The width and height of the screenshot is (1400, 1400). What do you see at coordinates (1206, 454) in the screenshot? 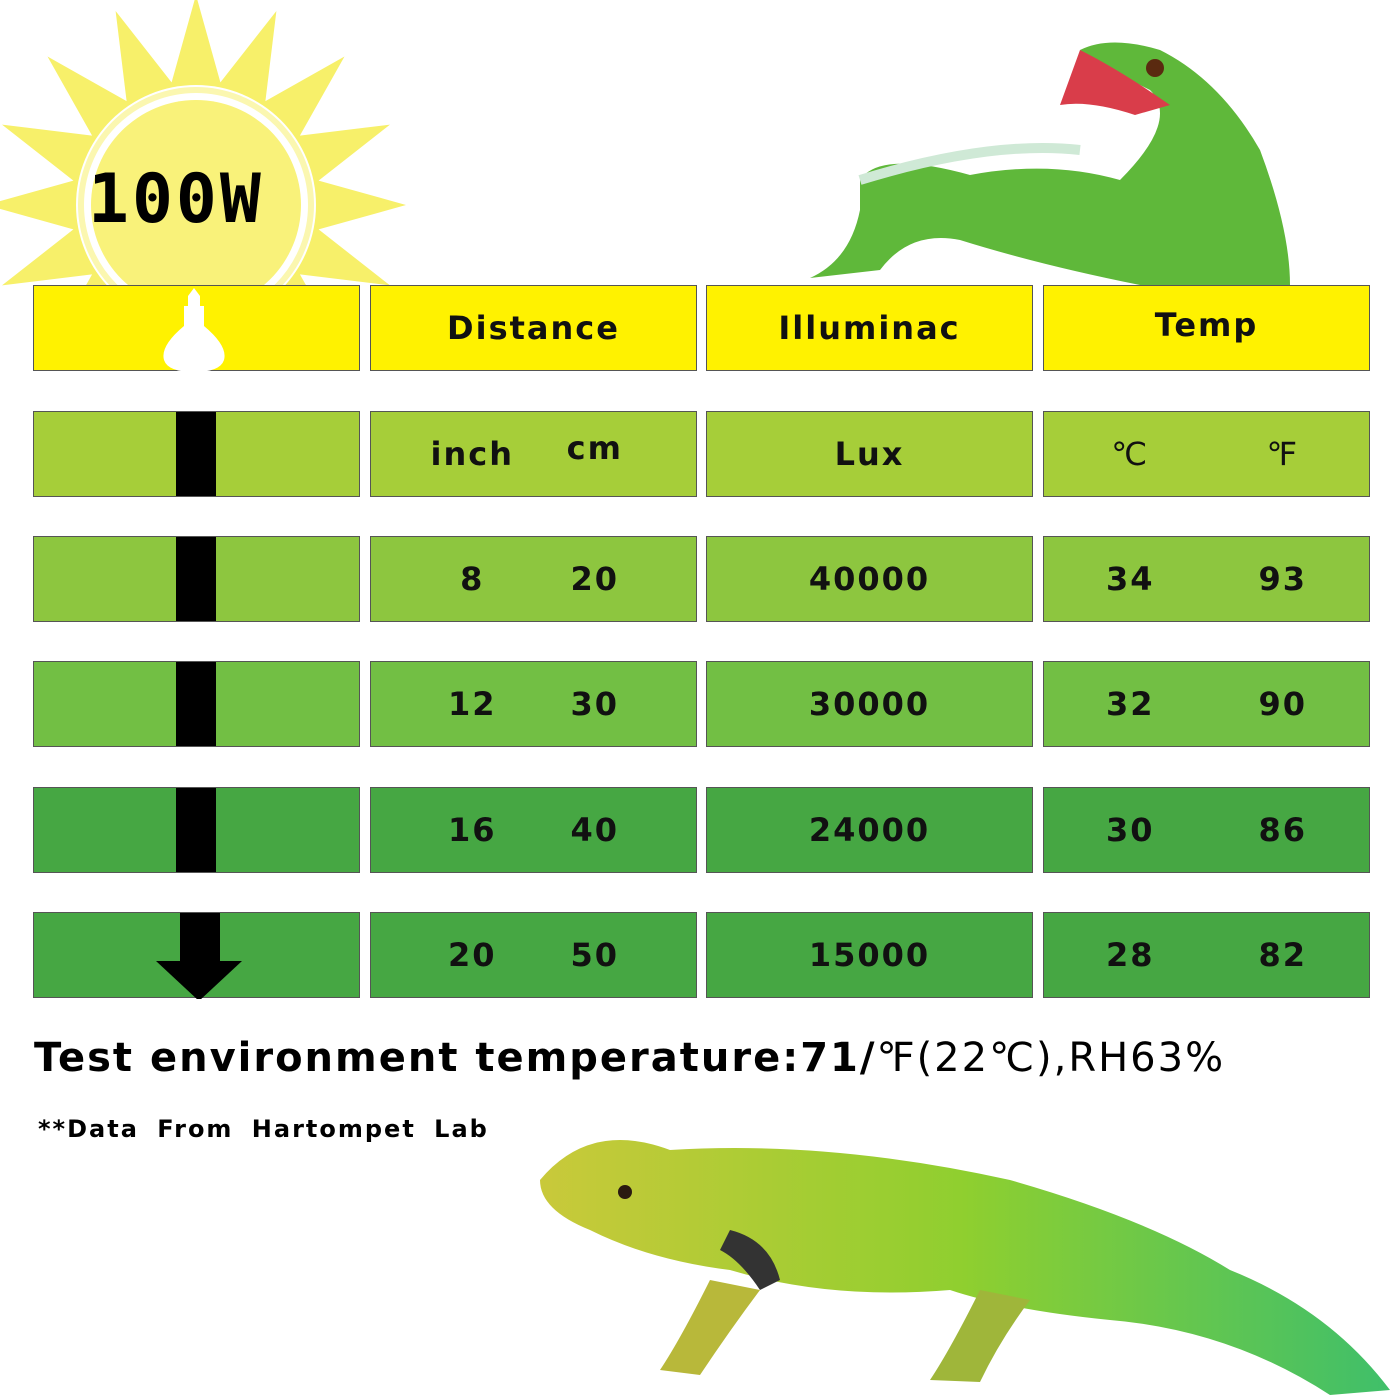
I see `units-temp: ℃ ℉` at bounding box center [1206, 454].